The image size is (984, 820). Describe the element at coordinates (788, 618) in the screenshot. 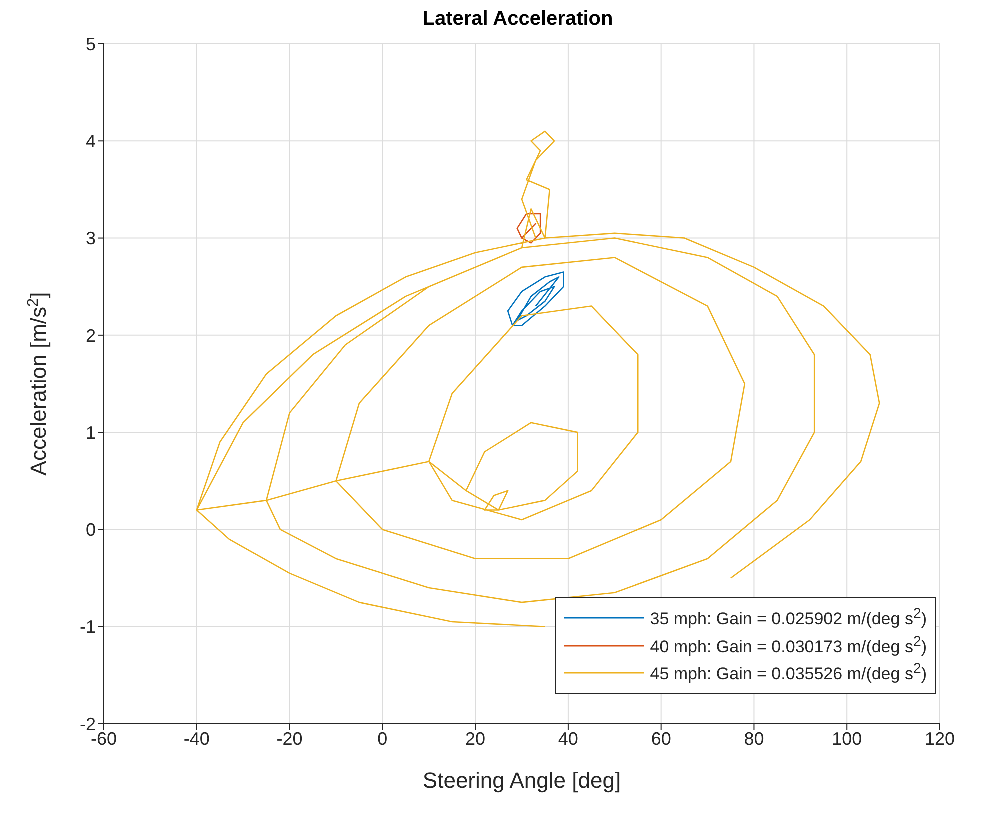

I see `legend-label: 35 mph: Gain = 0.025902 m/(deg s$^{2}$)` at that location.